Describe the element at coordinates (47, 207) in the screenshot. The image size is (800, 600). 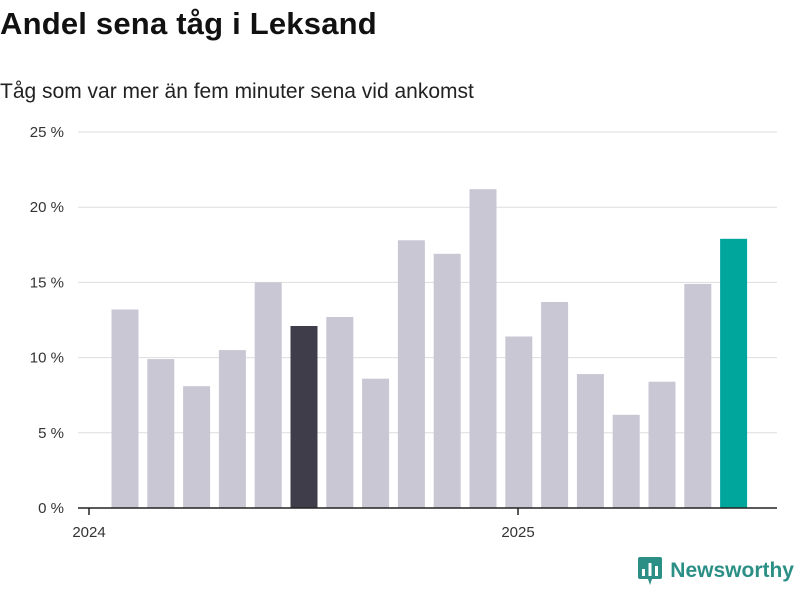
I see `y-tick-label: 20 %` at that location.